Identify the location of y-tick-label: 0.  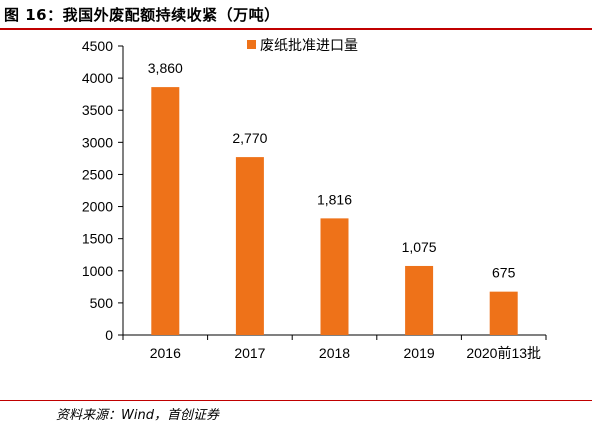
(109, 335).